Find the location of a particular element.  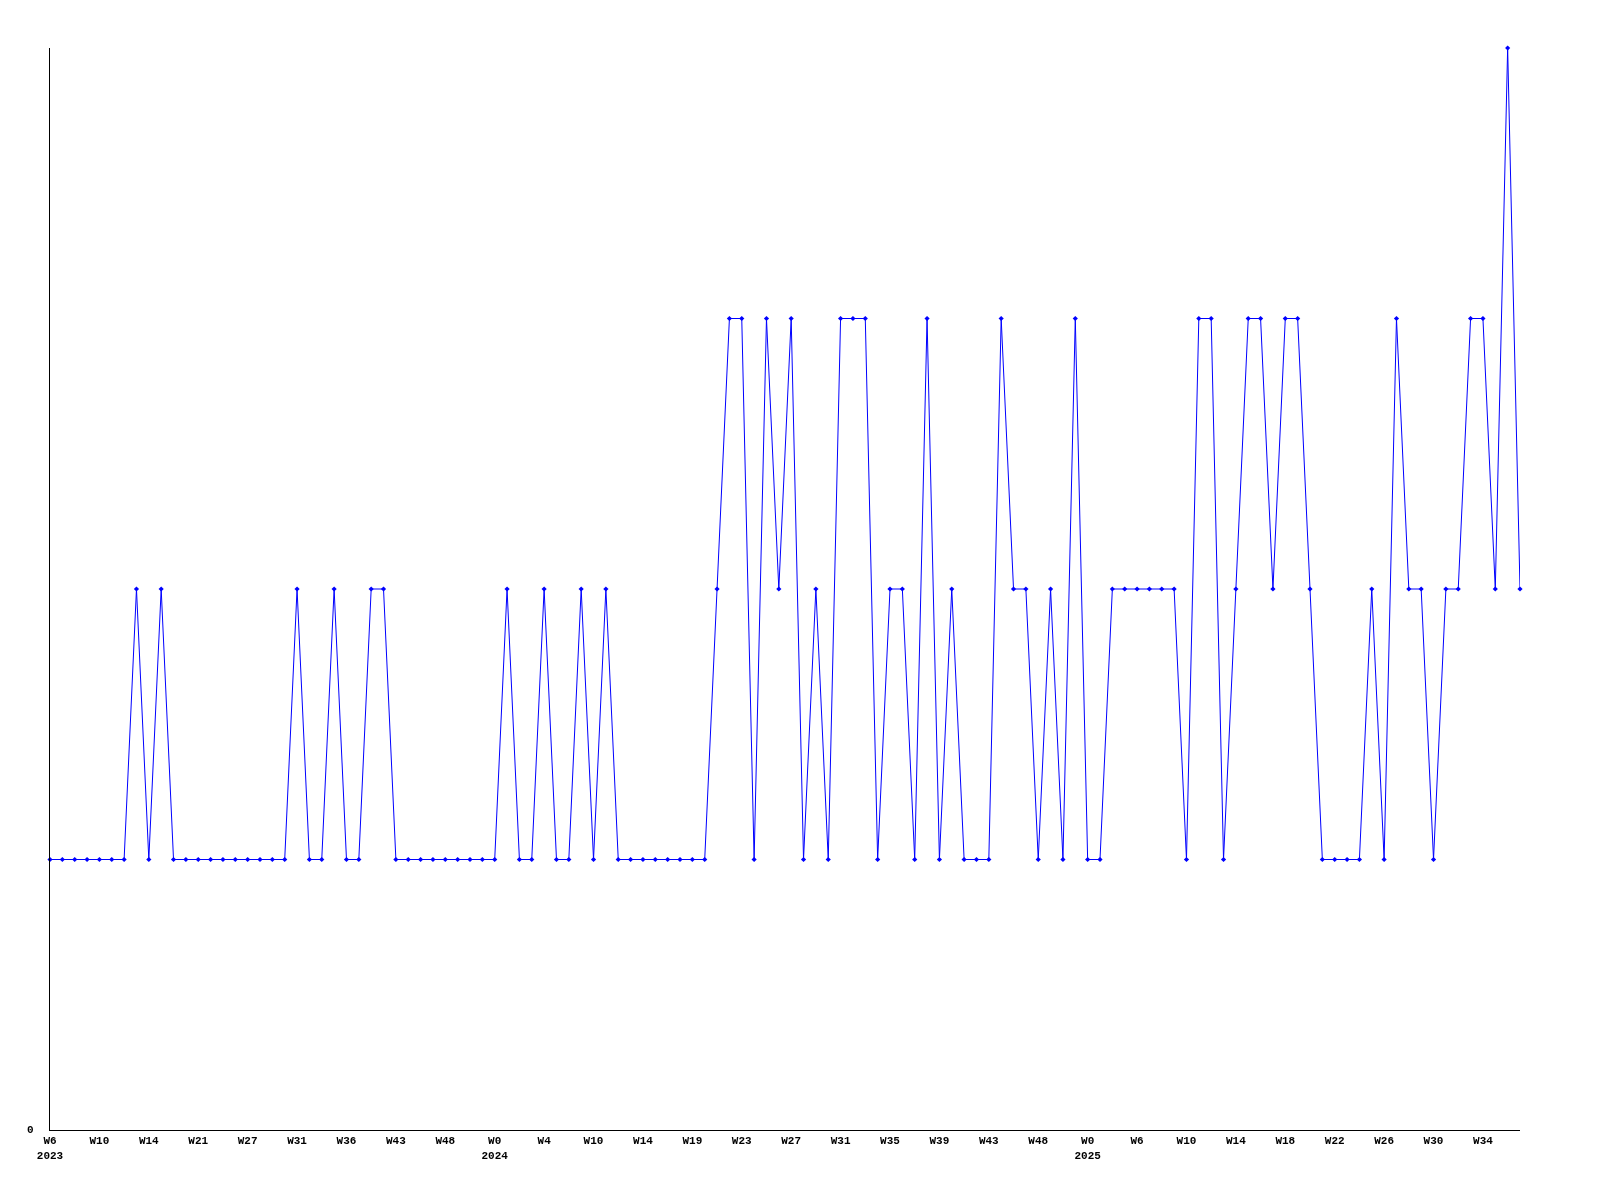

x-tick-label: W26 is located at coordinates (1384, 1141).